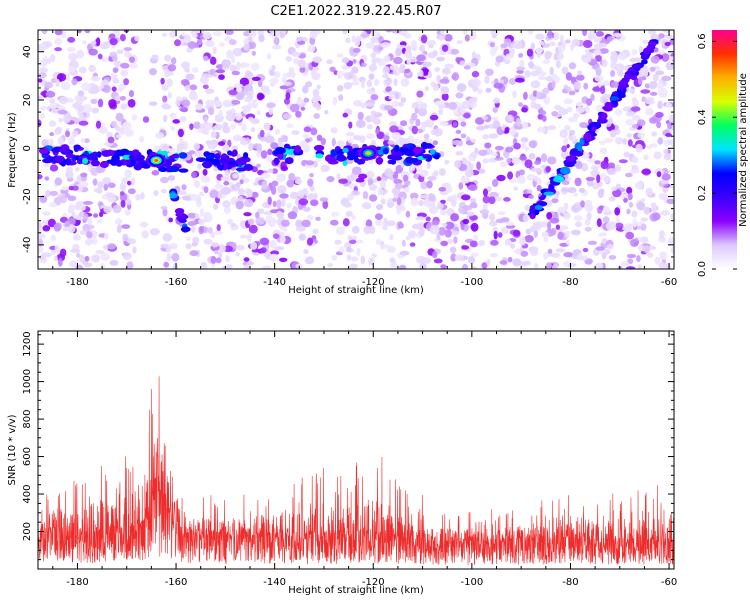 This screenshot has height=600, width=750. Describe the element at coordinates (12, 150) in the screenshot. I see `spectrogram-ylabel: Frequency (Hz)` at that location.